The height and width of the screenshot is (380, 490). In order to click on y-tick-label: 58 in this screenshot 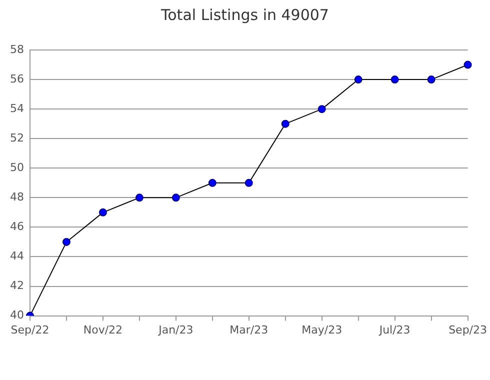, I will do `click(17, 49)`.